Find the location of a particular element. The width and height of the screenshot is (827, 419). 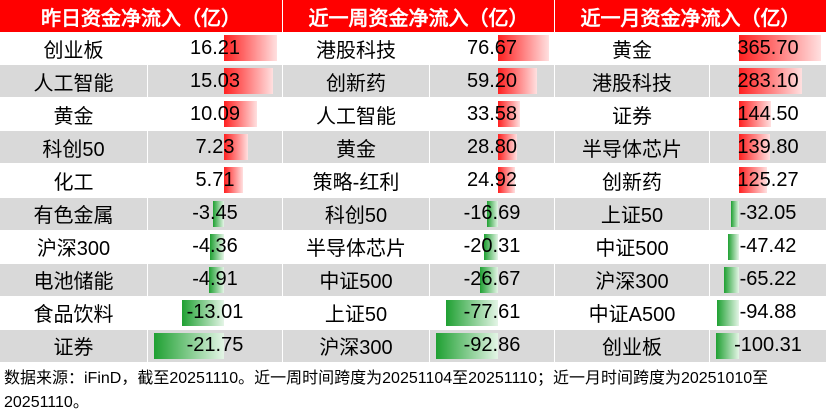

value-text: 5.71 is located at coordinates (215, 179).